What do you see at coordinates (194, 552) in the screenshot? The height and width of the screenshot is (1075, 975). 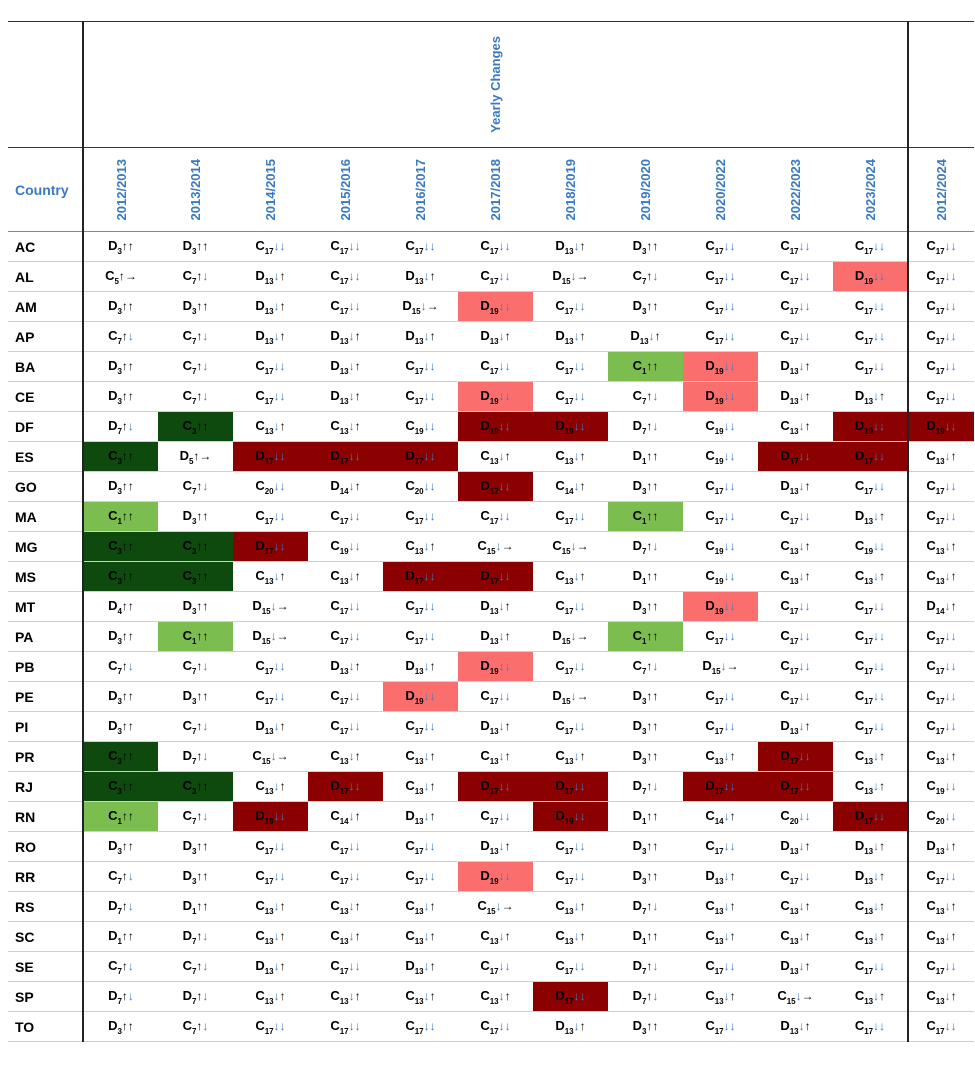 I see `class-subscript: 3` at bounding box center [194, 552].